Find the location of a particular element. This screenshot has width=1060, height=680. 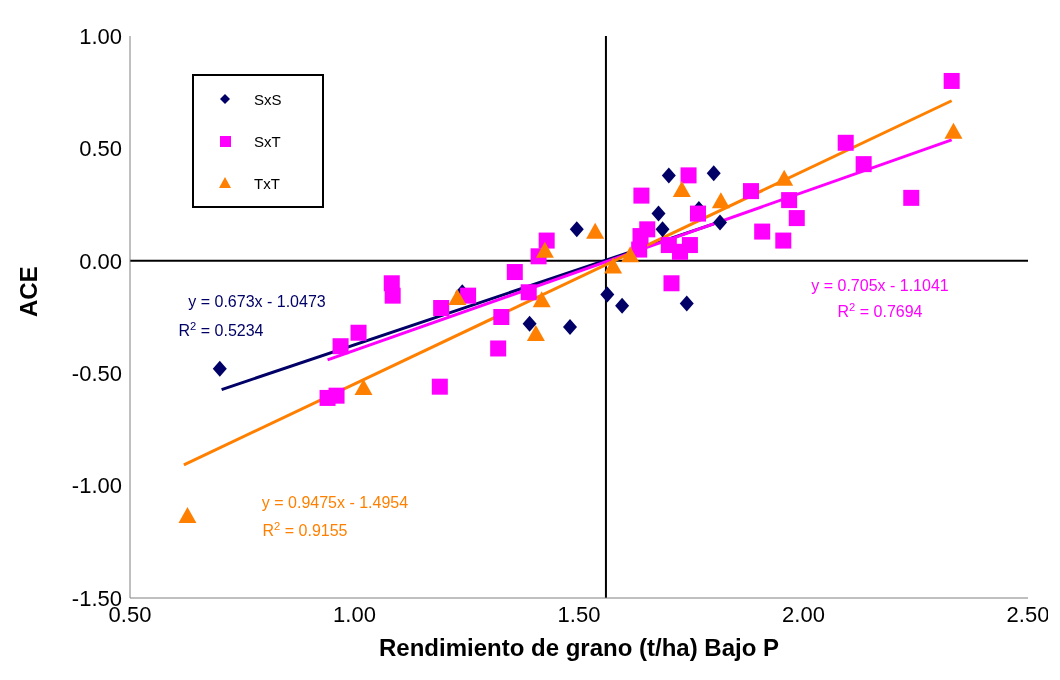

x-tick-label: 1.00 is located at coordinates (354, 614).